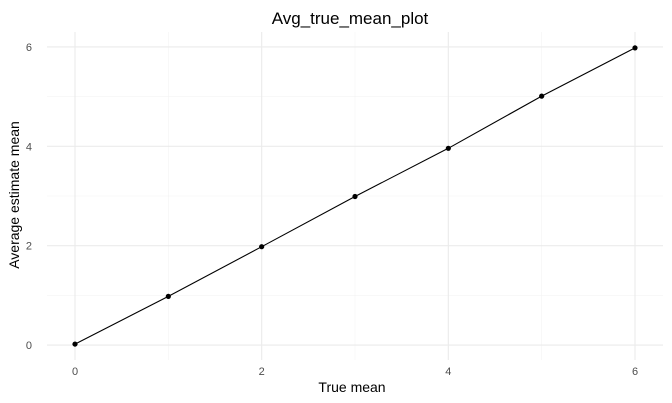  Describe the element at coordinates (355, 372) in the screenshot. I see `x-tick-labels: 0 2 4 6` at that location.